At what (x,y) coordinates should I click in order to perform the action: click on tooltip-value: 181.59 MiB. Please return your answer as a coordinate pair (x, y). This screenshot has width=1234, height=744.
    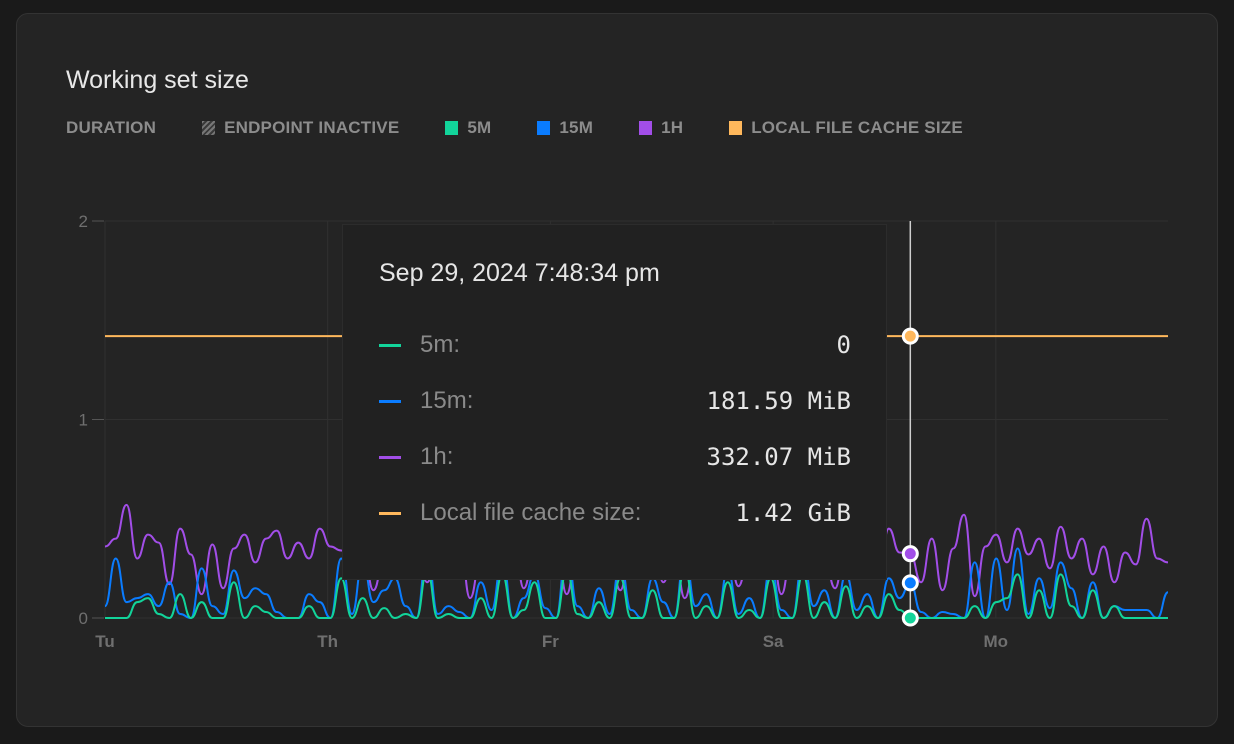
    Looking at the image, I should click on (779, 401).